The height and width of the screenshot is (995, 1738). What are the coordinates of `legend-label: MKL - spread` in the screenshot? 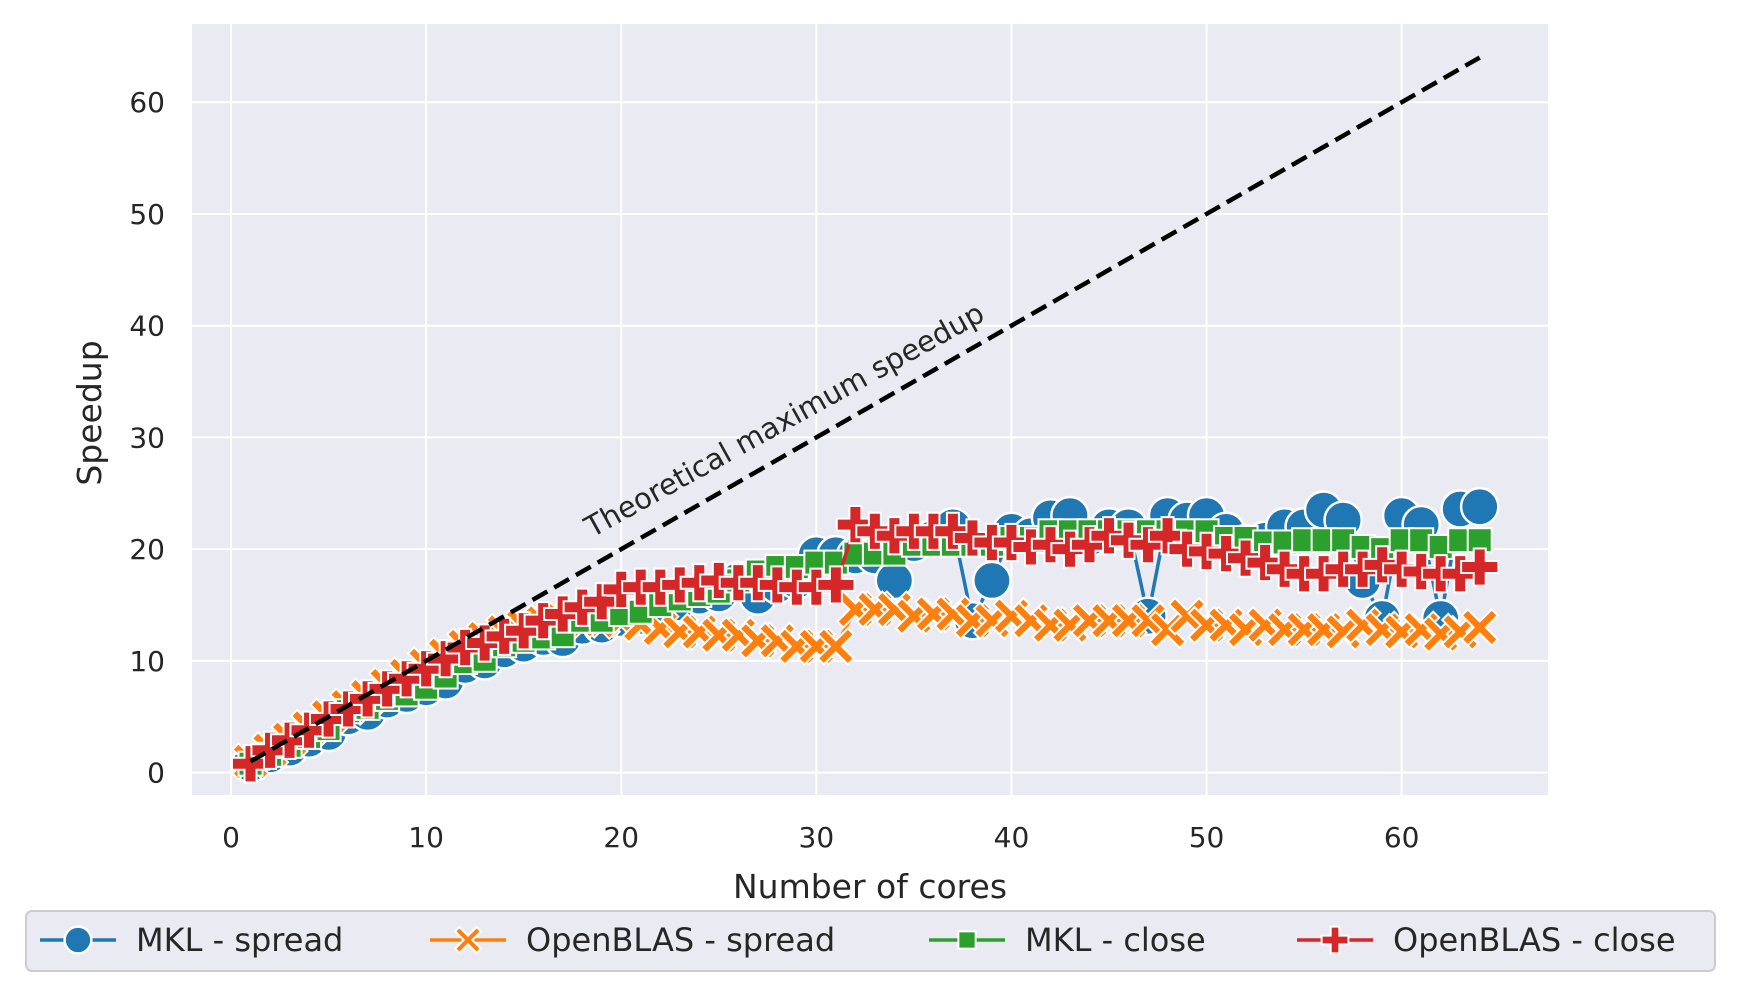 It's located at (239, 940).